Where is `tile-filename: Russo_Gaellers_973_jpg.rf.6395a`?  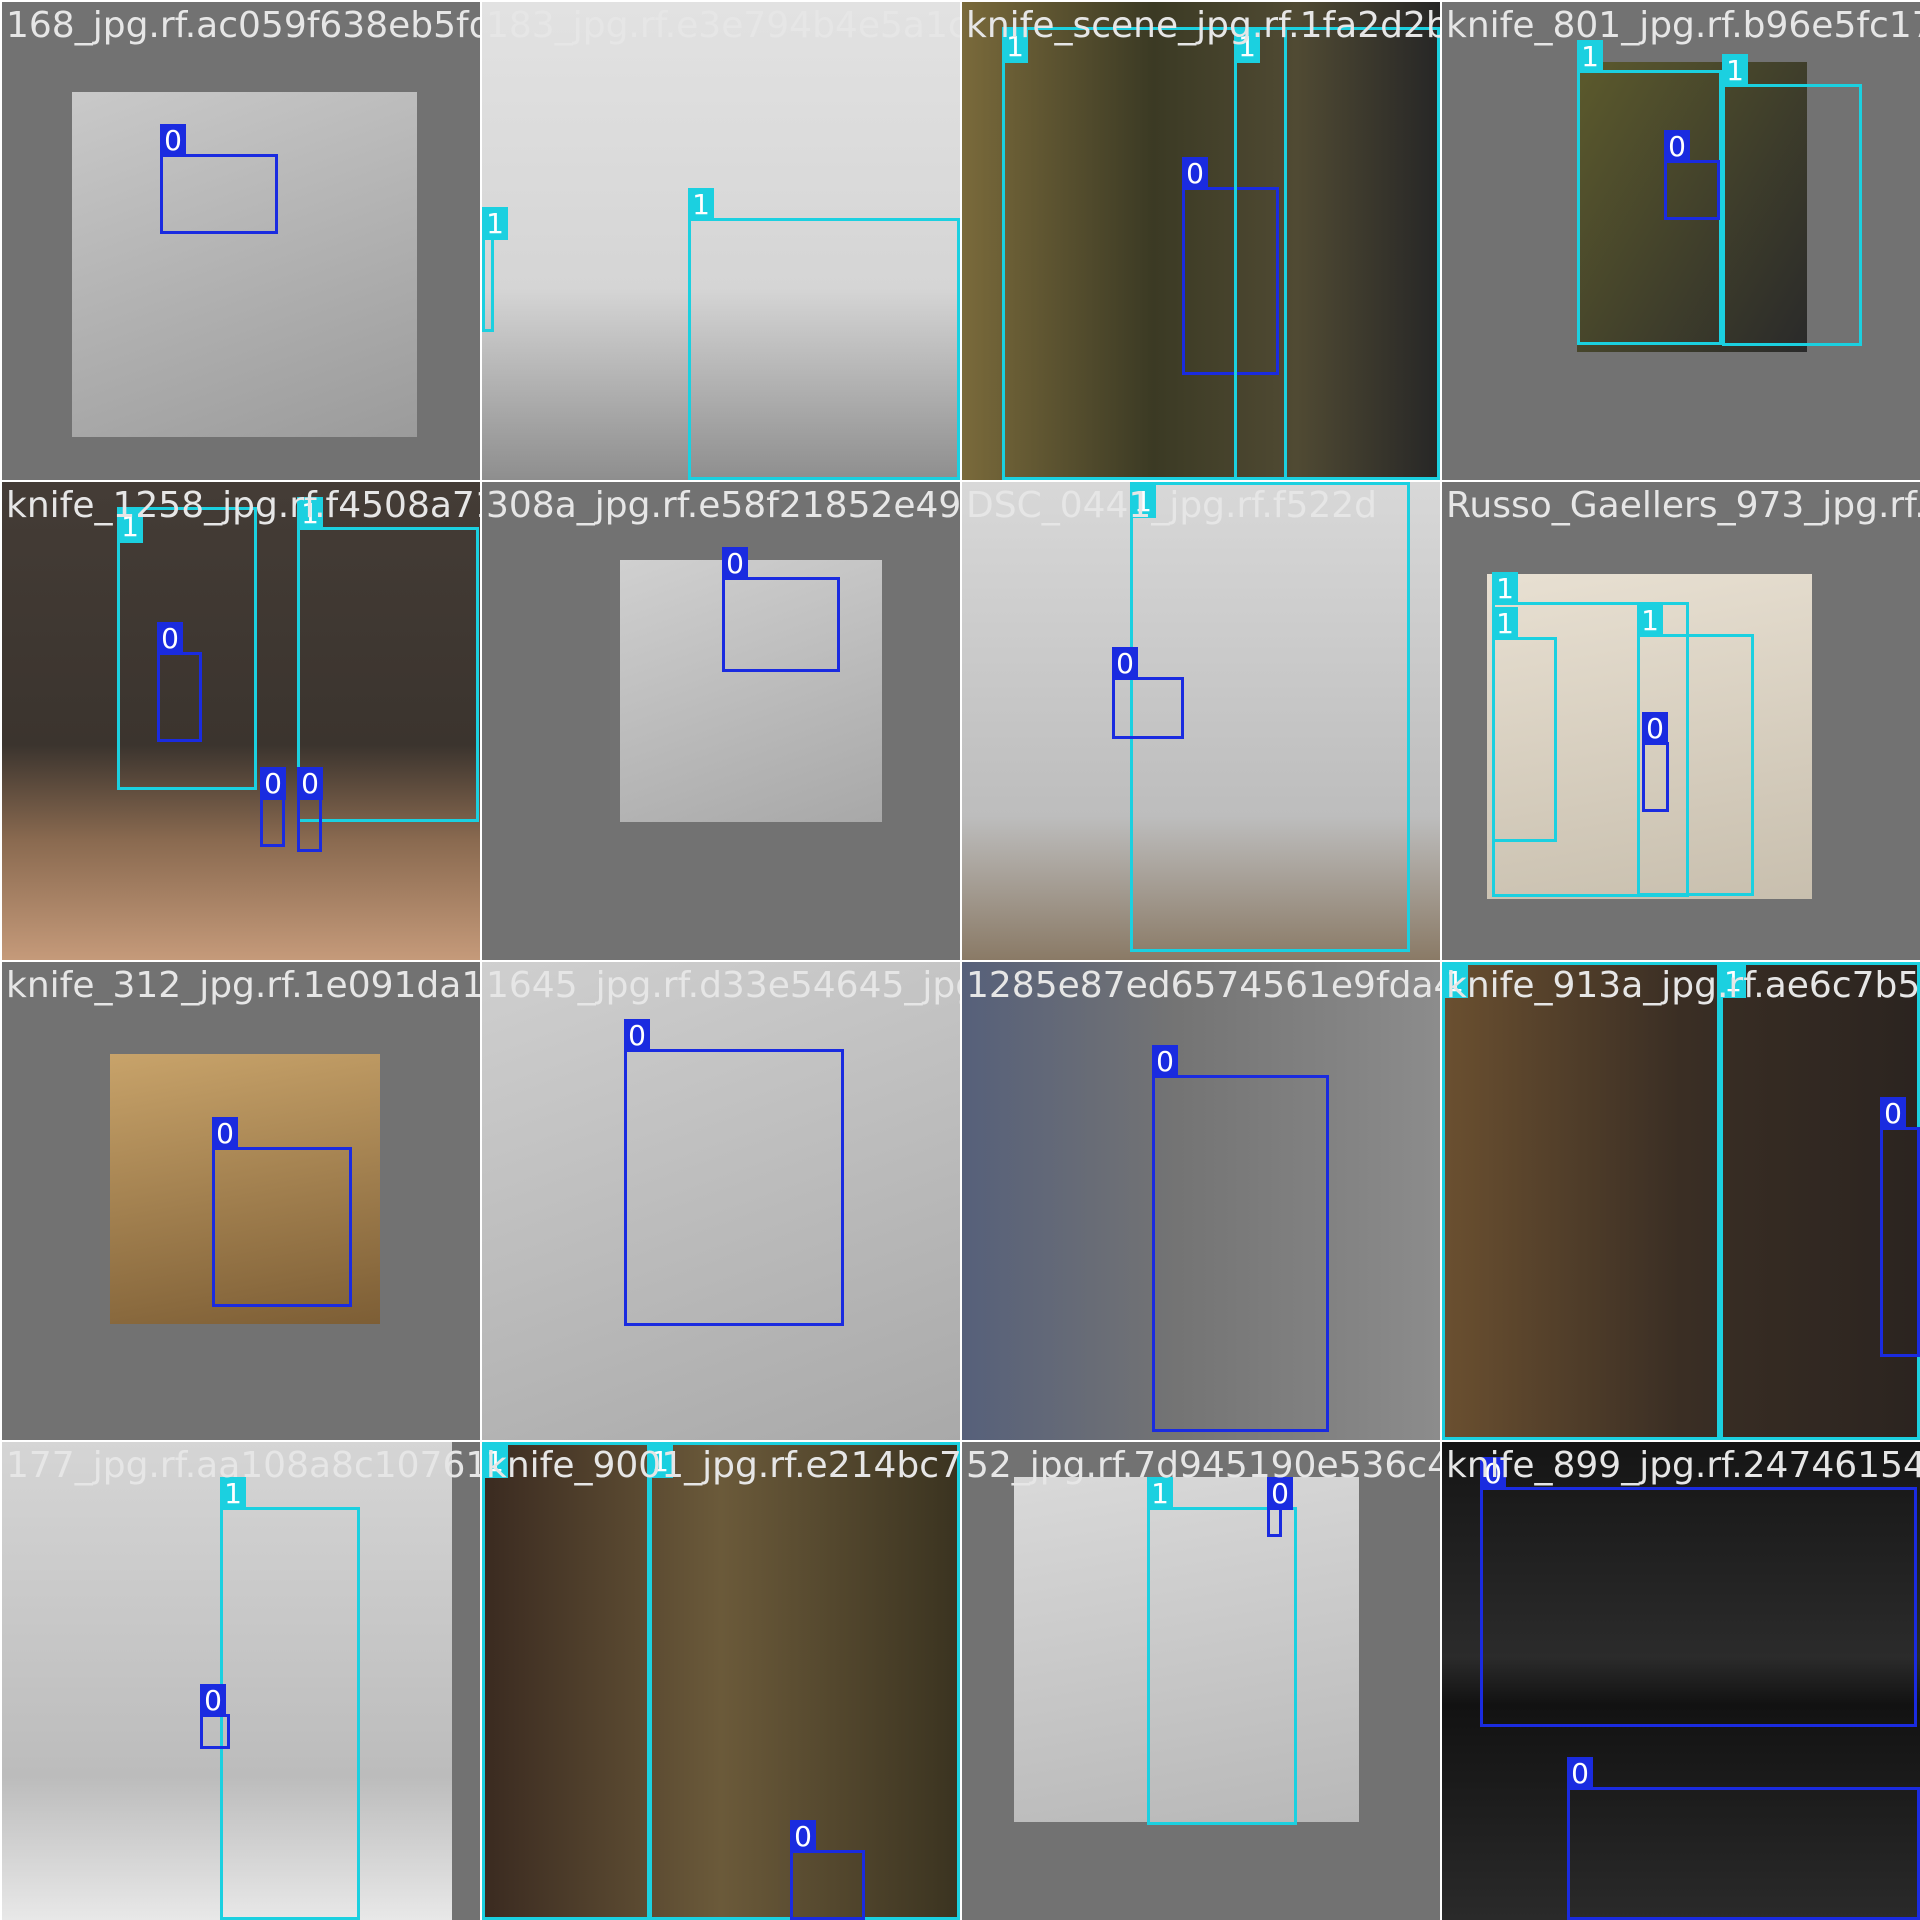
tile-filename: Russo_Gaellers_973_jpg.rf.6395a is located at coordinates (1683, 505).